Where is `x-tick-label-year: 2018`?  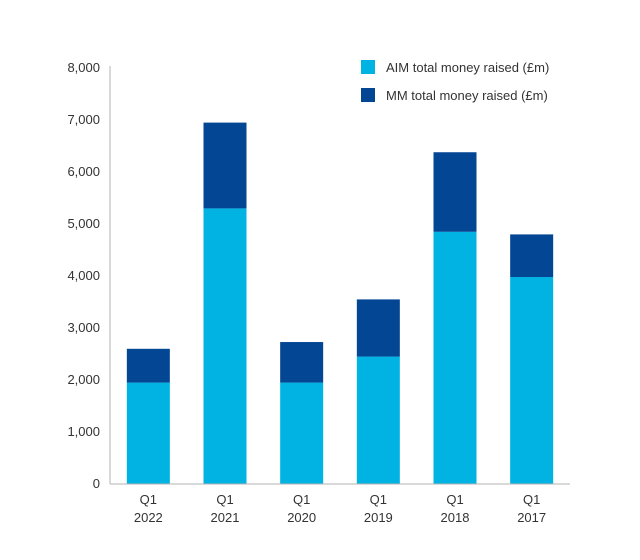 x-tick-label-year: 2018 is located at coordinates (455, 517).